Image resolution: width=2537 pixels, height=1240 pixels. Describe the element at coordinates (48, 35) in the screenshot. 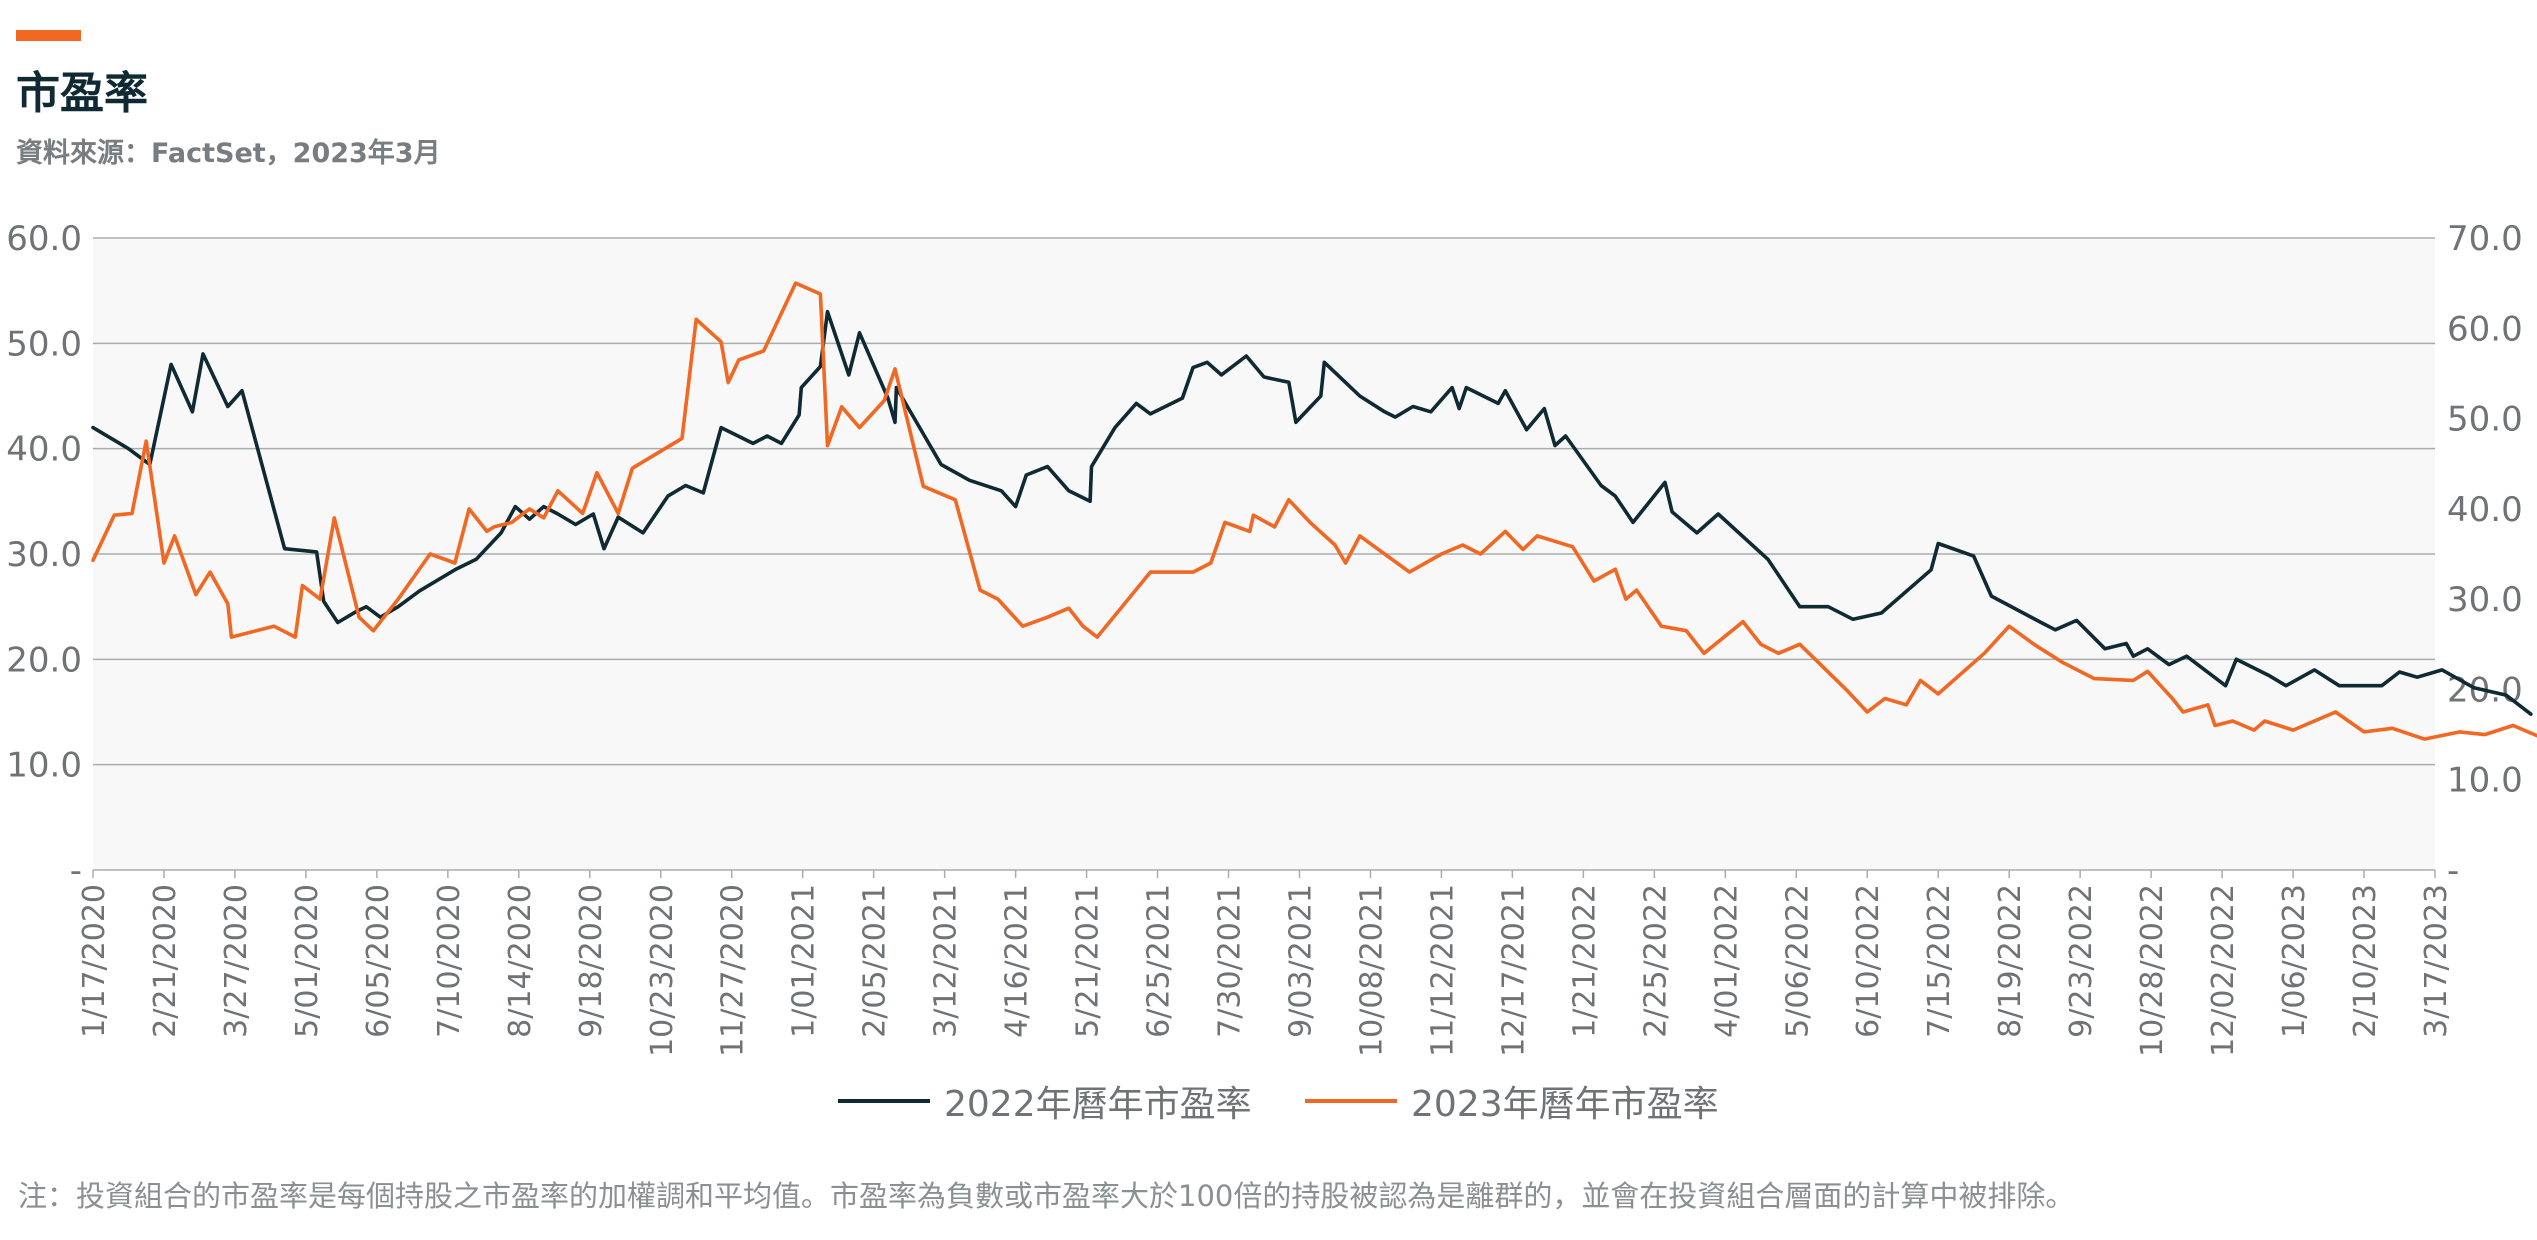

I see `accent-bar` at that location.